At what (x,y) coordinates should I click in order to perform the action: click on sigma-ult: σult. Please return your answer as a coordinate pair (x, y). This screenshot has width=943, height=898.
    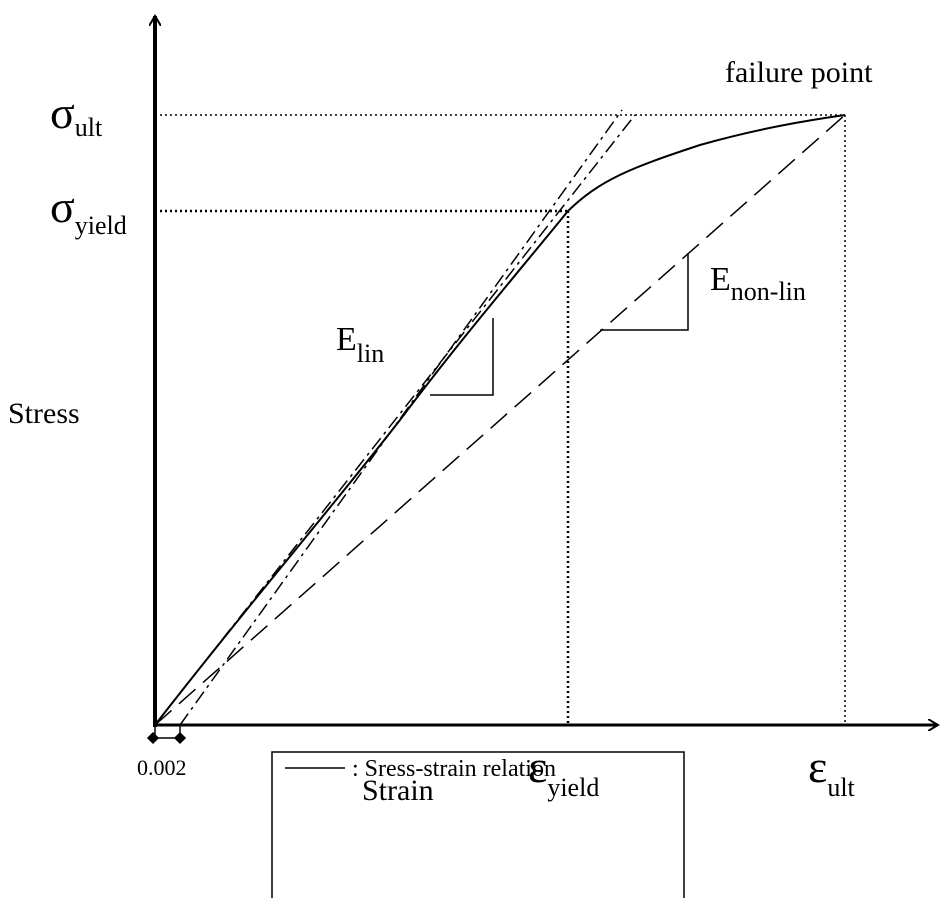
    Looking at the image, I should click on (76, 114).